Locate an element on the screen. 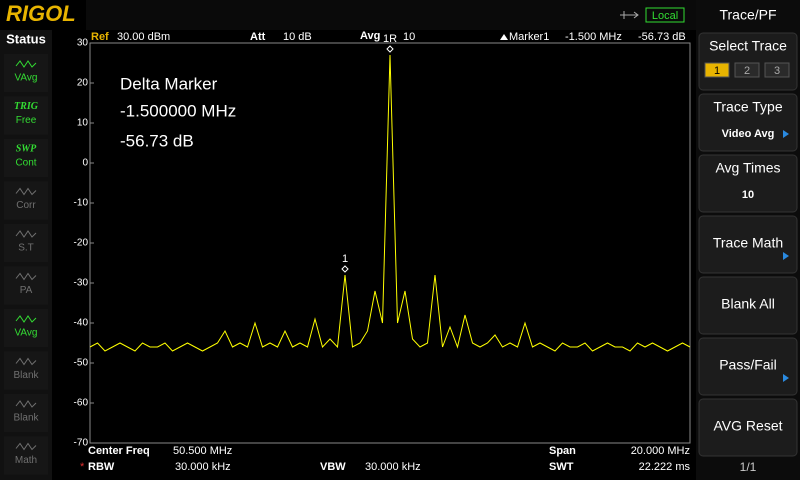 The height and width of the screenshot is (480, 800). status: Local is located at coordinates (665, 16).